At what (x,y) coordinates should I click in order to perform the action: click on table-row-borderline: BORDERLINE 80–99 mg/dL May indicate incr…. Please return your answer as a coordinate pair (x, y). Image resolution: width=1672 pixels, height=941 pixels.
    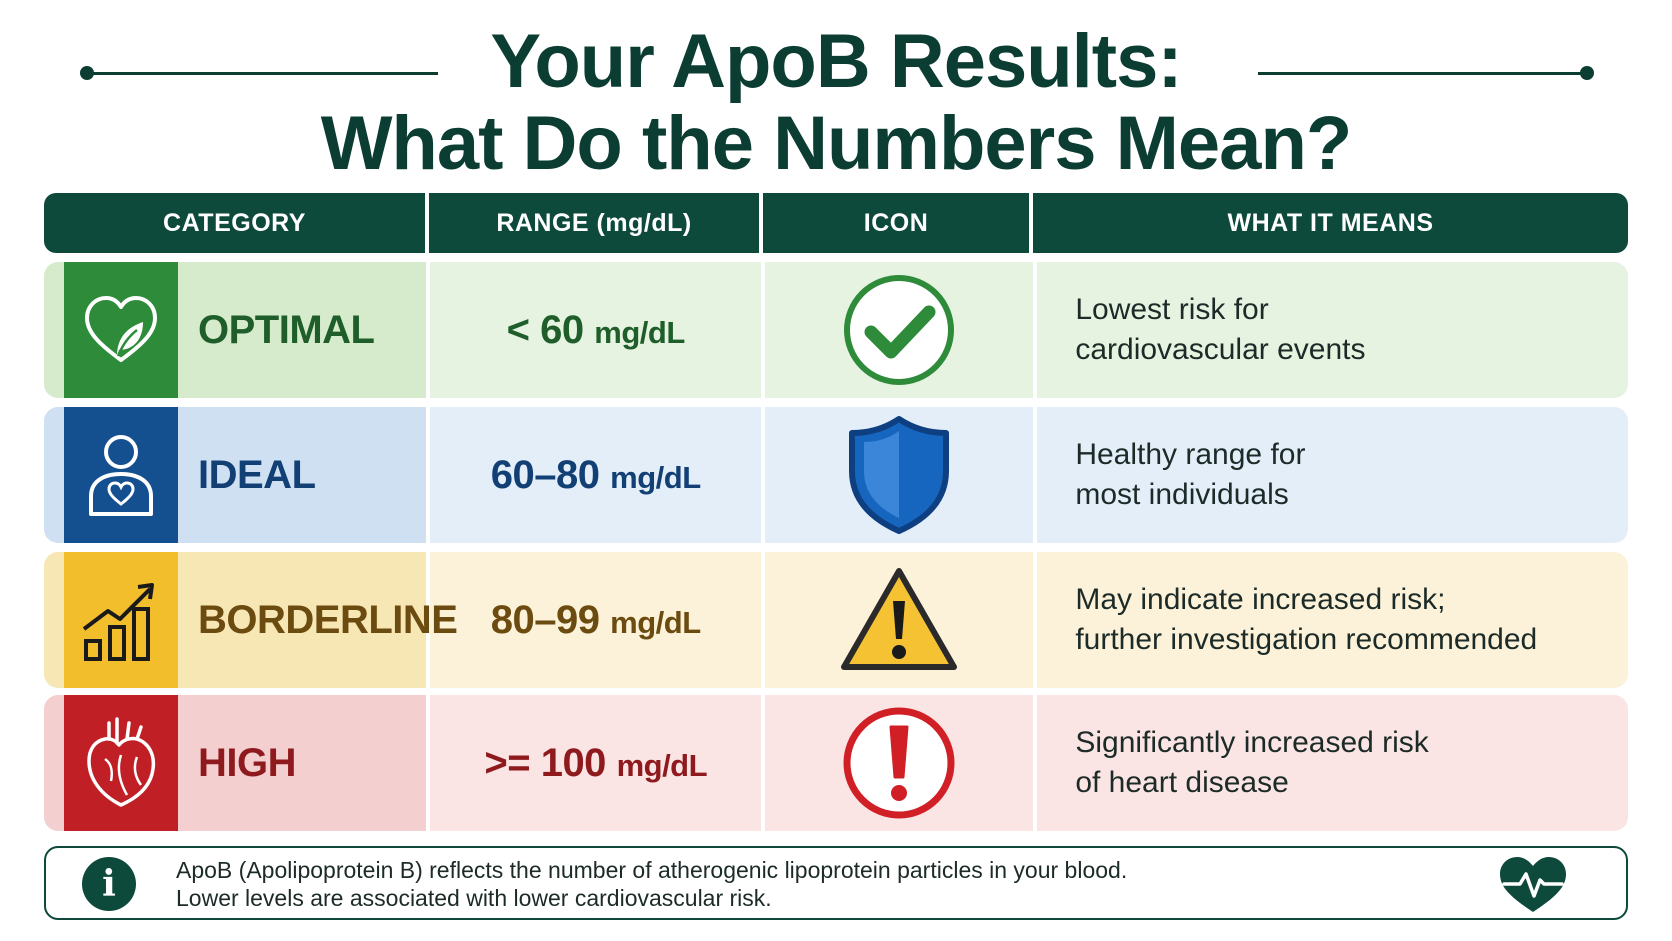
    Looking at the image, I should click on (836, 620).